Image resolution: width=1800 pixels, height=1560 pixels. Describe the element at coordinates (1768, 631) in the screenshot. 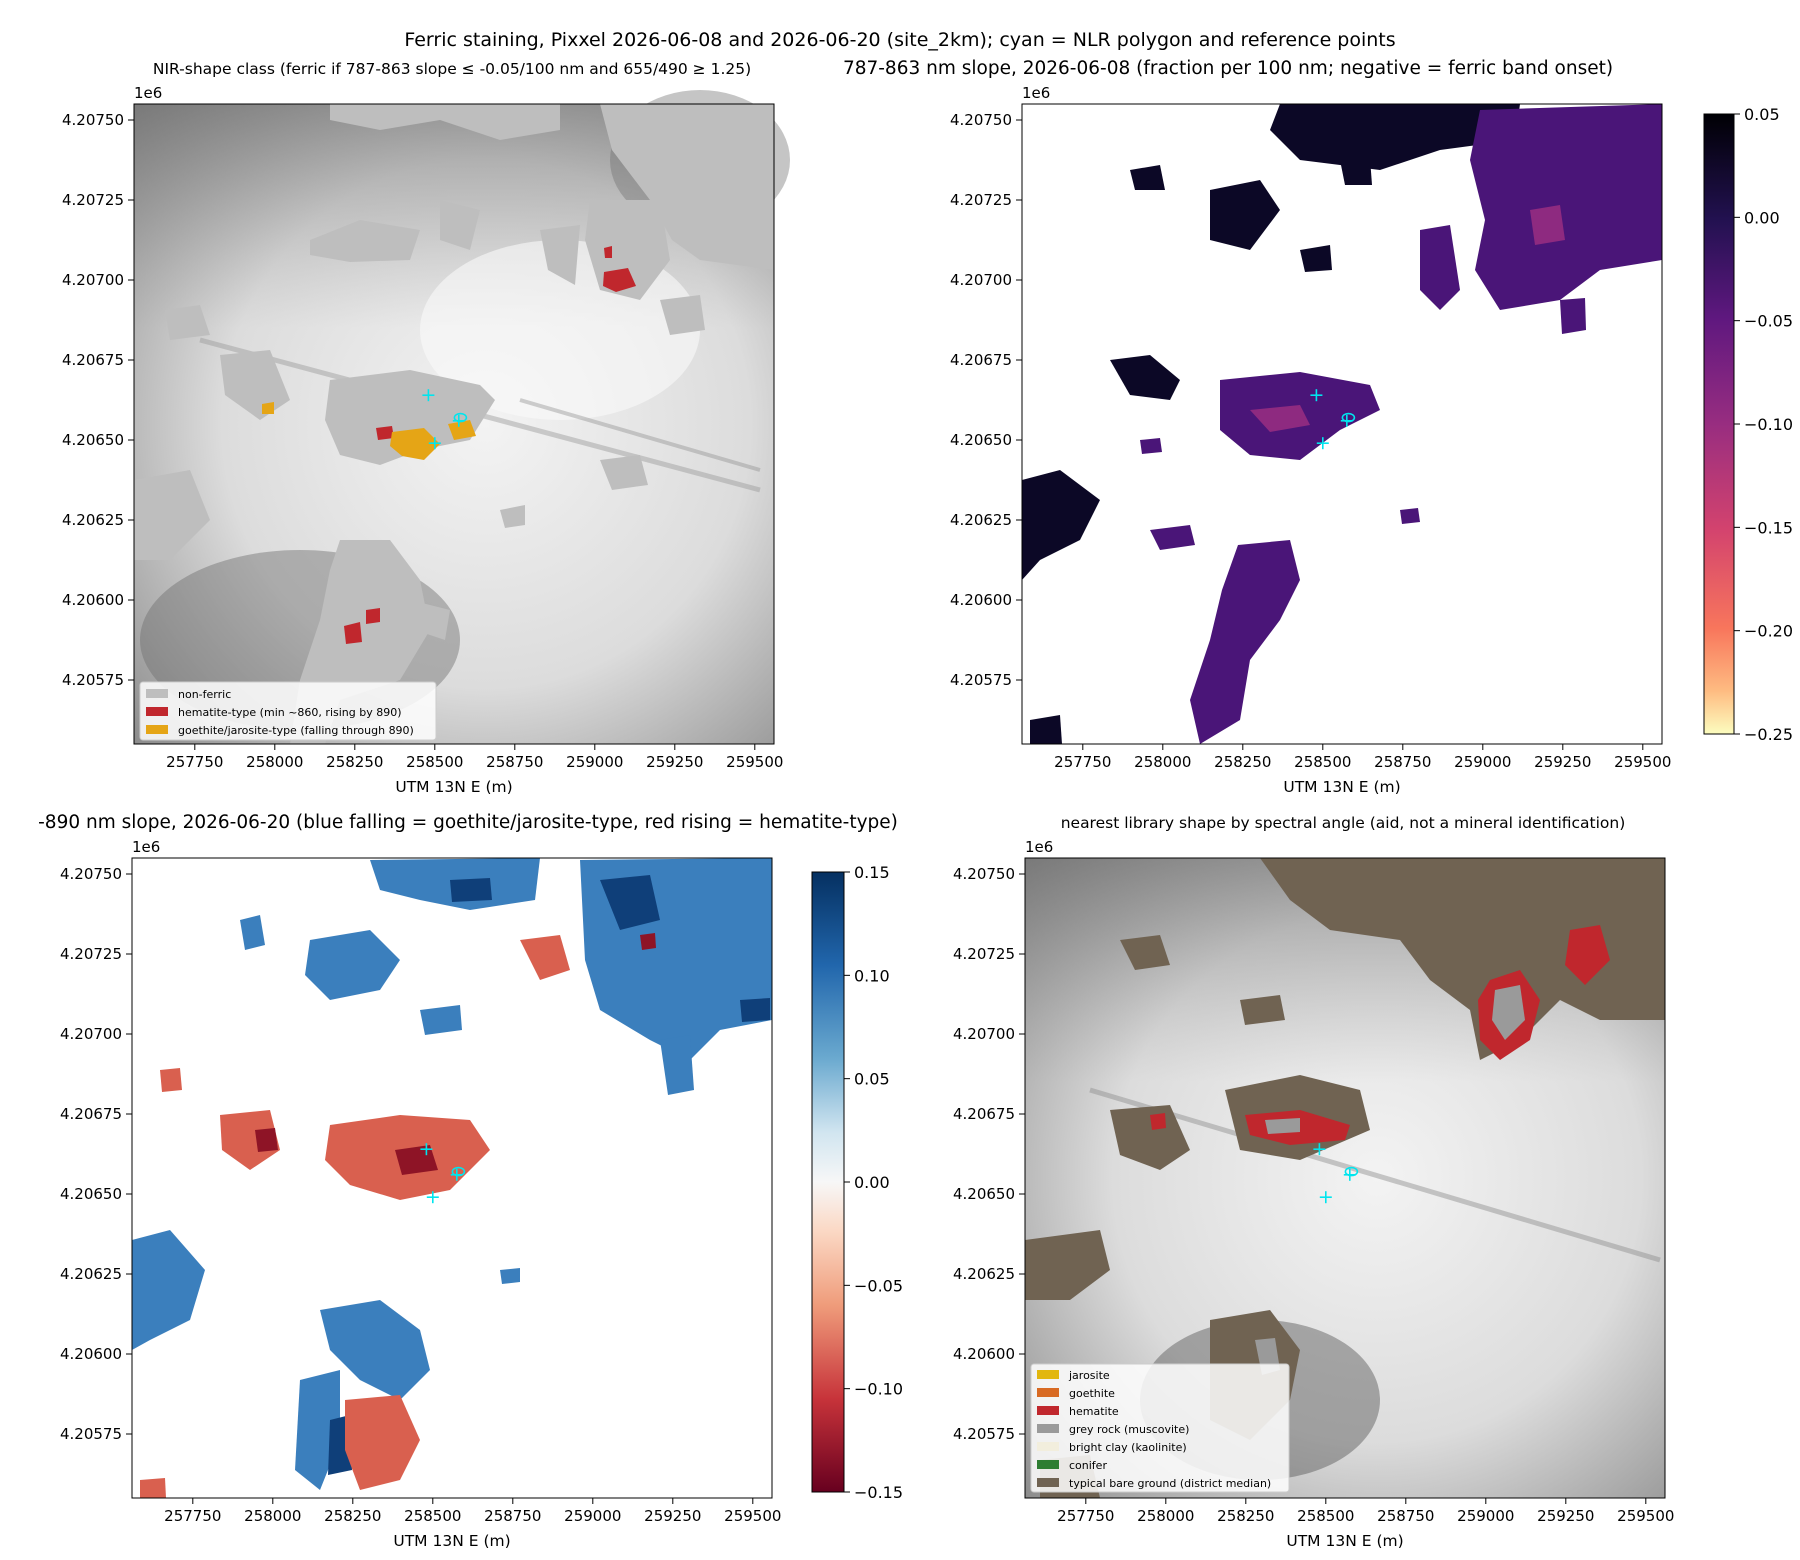

I see `colorbar-tick-label: −0.20` at that location.